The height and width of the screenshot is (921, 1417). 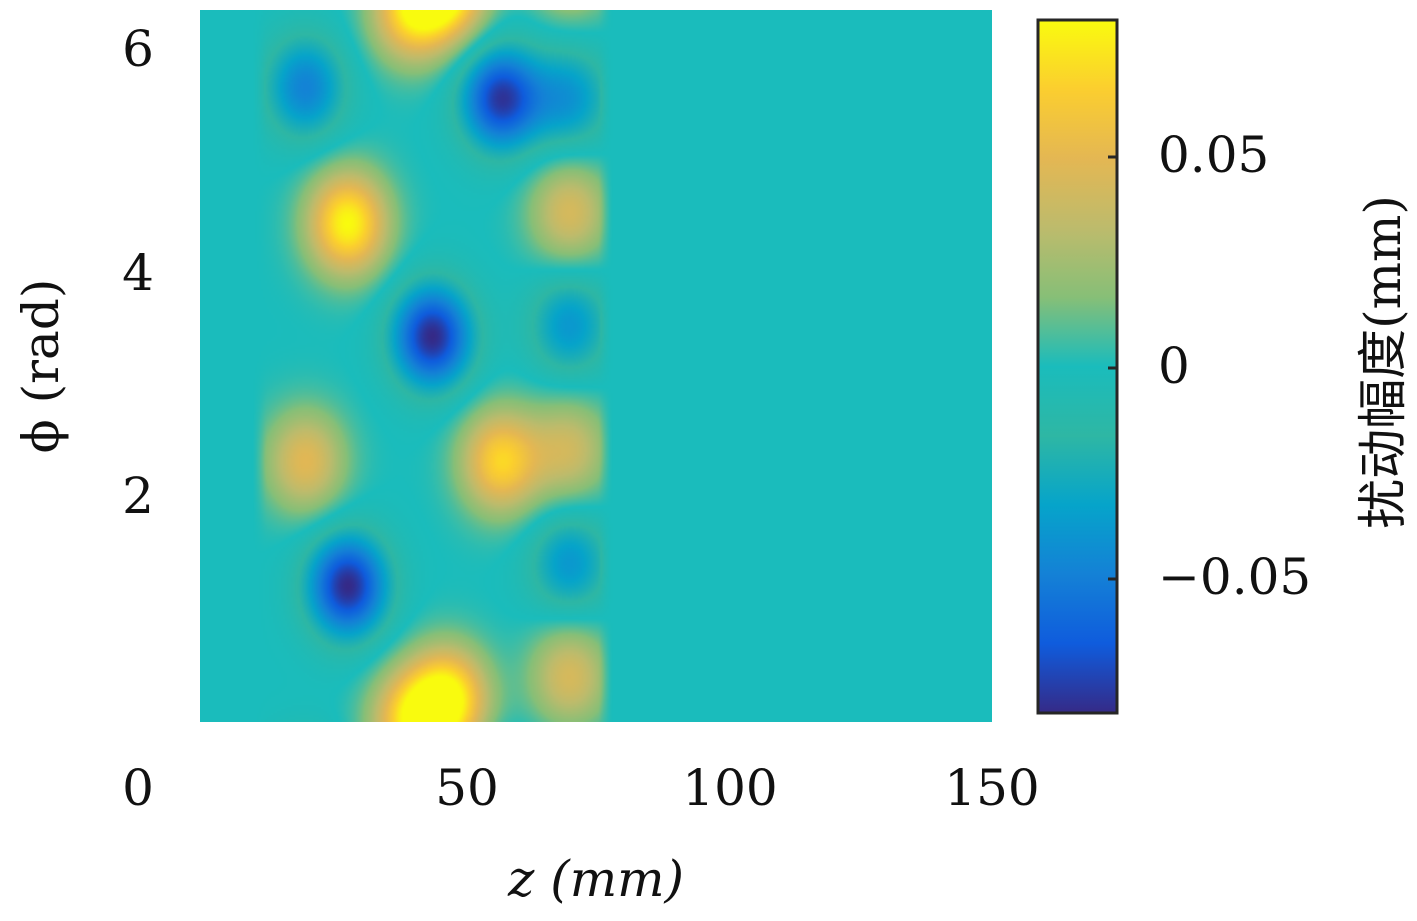 I want to click on x-tick-label-0: 0, so click(x=138, y=788).